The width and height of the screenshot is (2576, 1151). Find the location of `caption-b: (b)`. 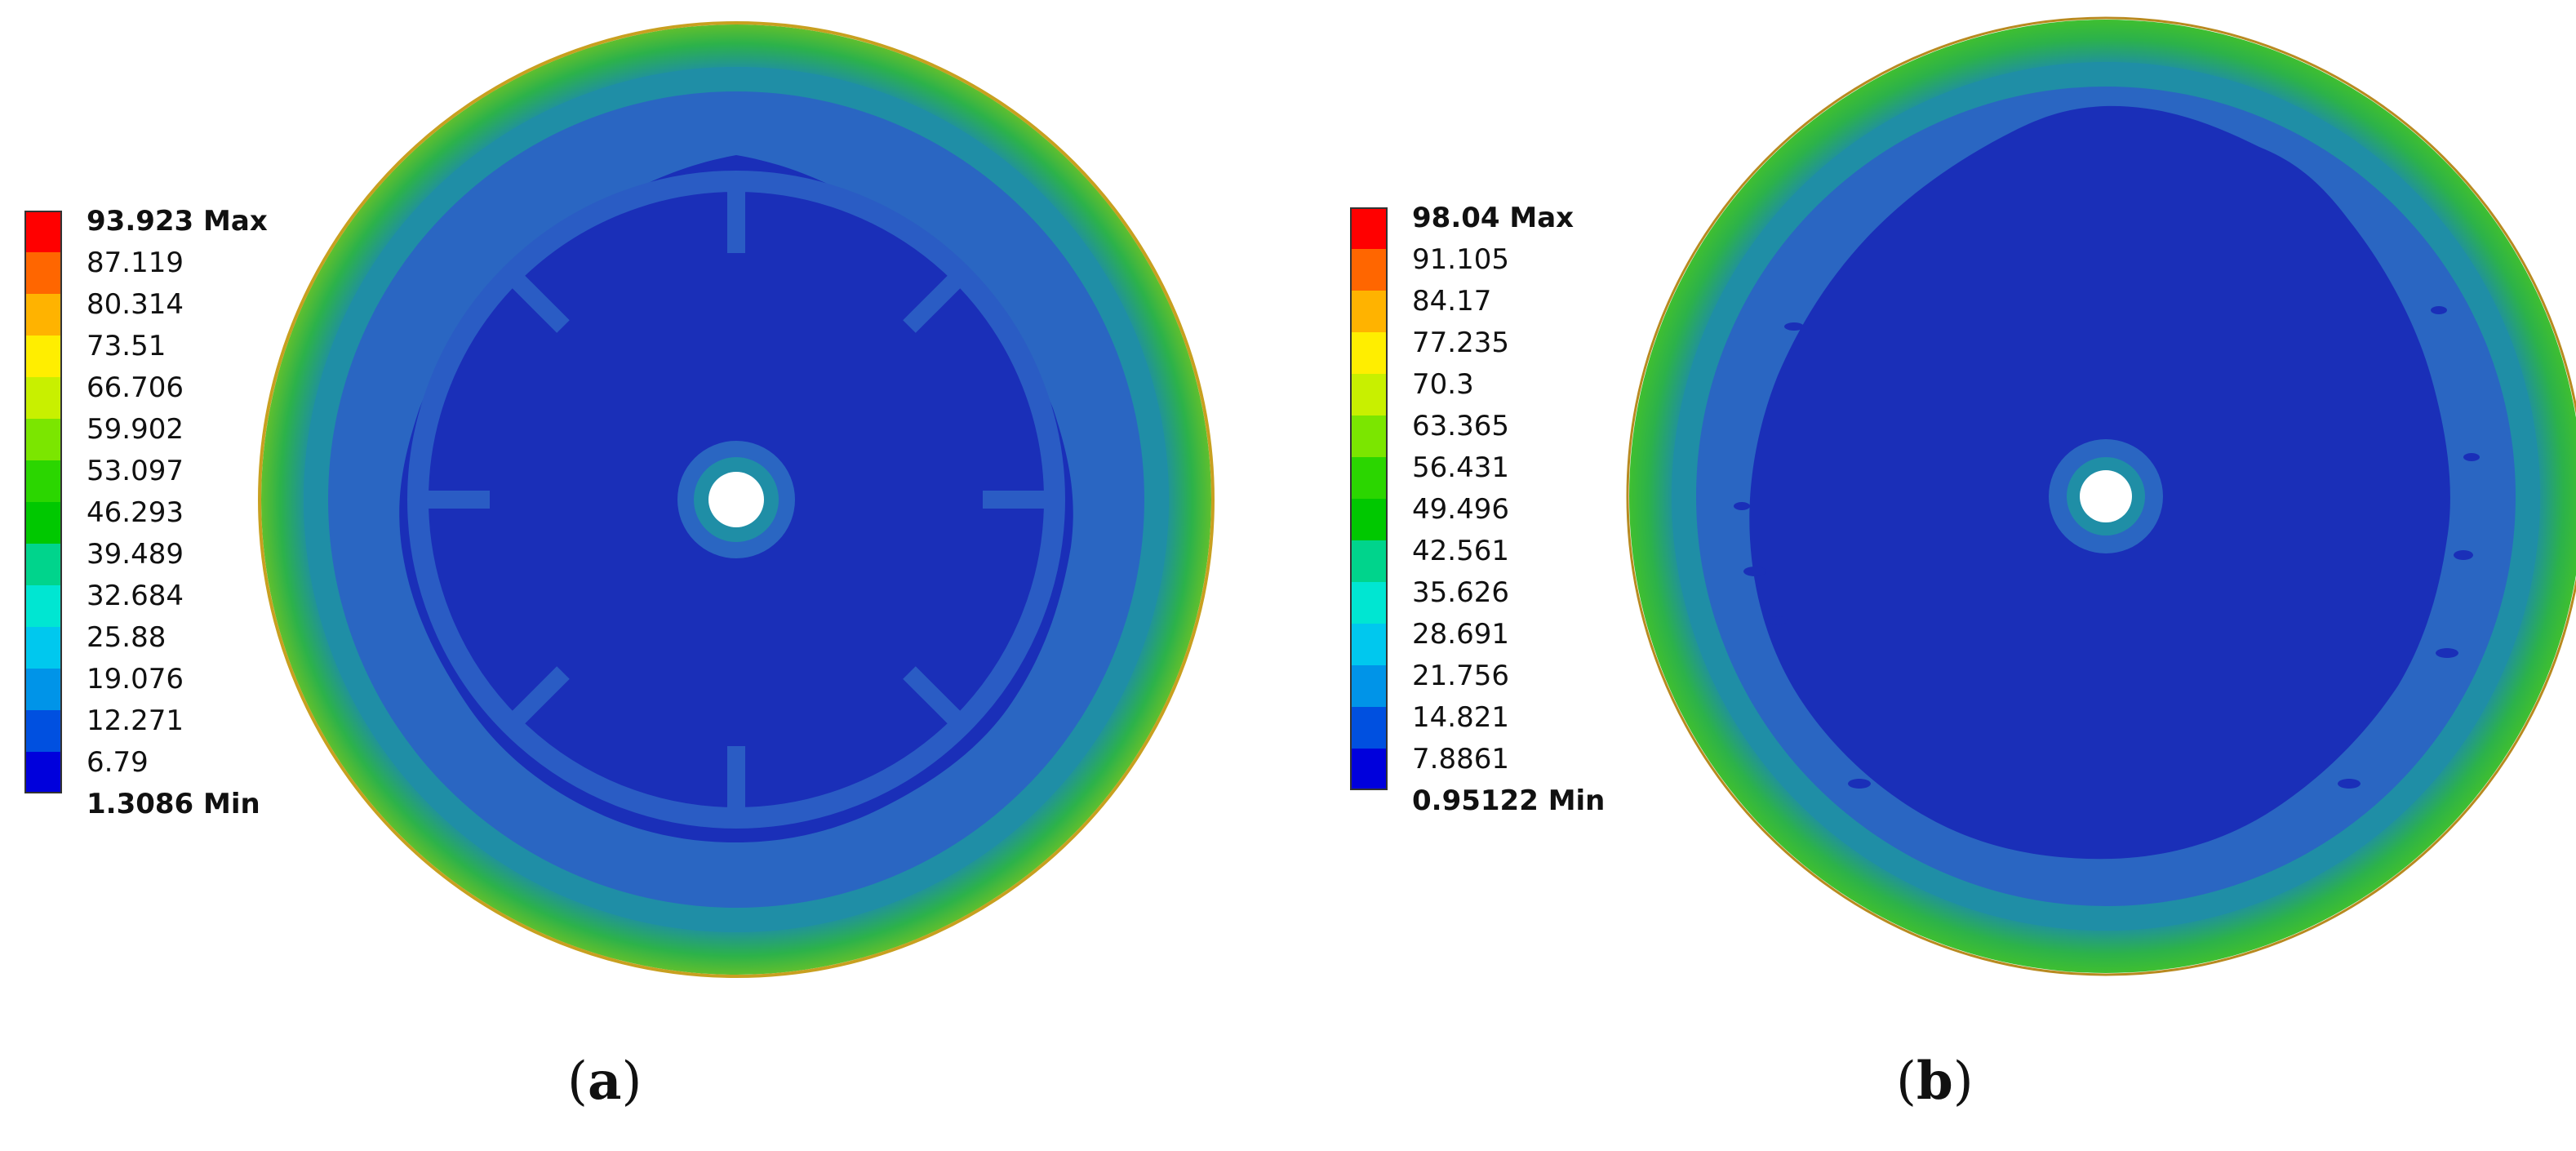

caption-b: (b) is located at coordinates (1935, 1081).